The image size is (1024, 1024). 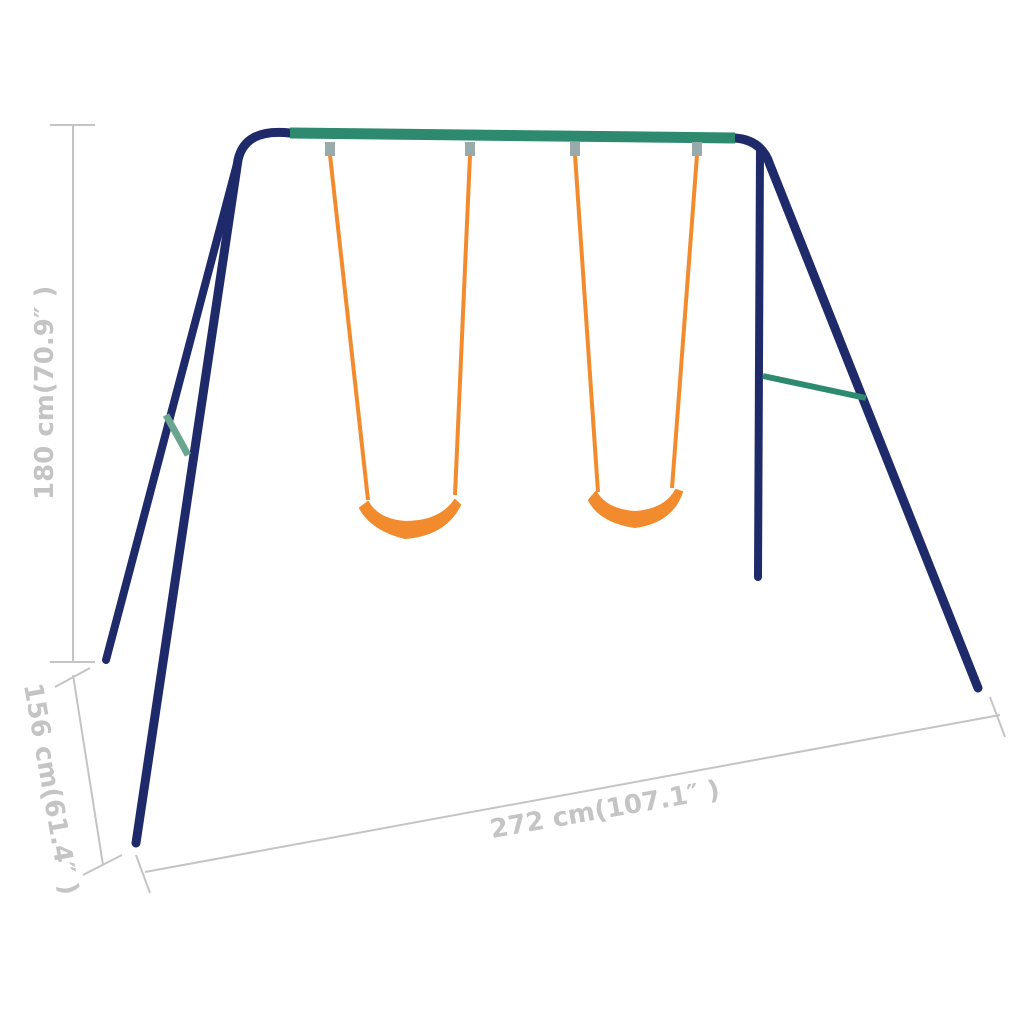 I want to click on swing-right, so click(x=636, y=341).